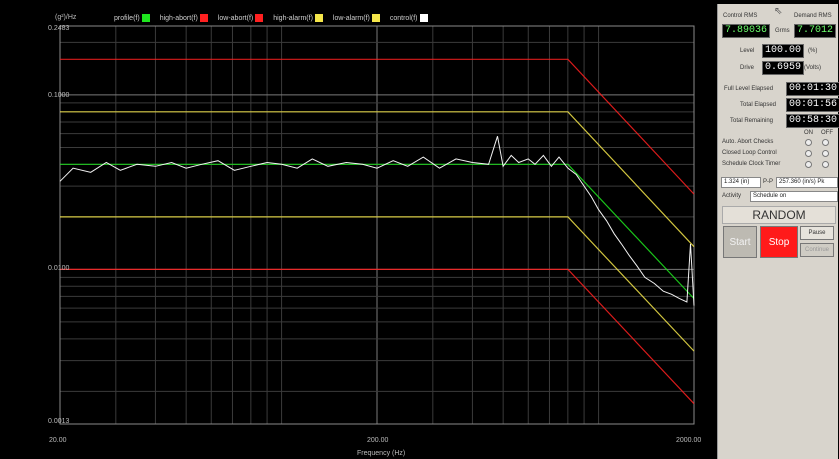 The height and width of the screenshot is (459, 839). I want to click on level-label: Level, so click(747, 51).